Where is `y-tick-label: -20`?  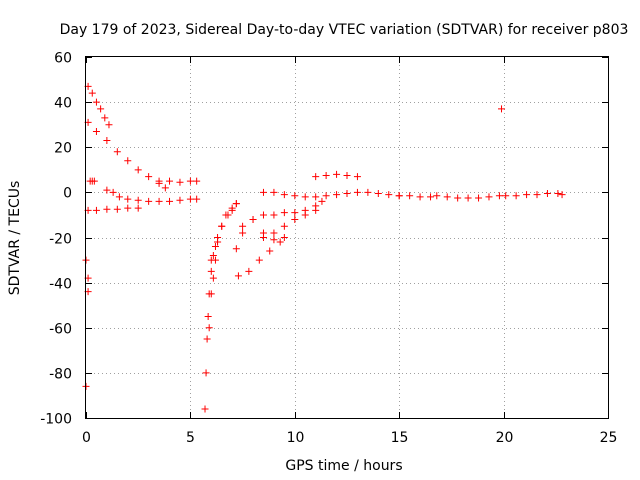 y-tick-label: -20 is located at coordinates (60, 240).